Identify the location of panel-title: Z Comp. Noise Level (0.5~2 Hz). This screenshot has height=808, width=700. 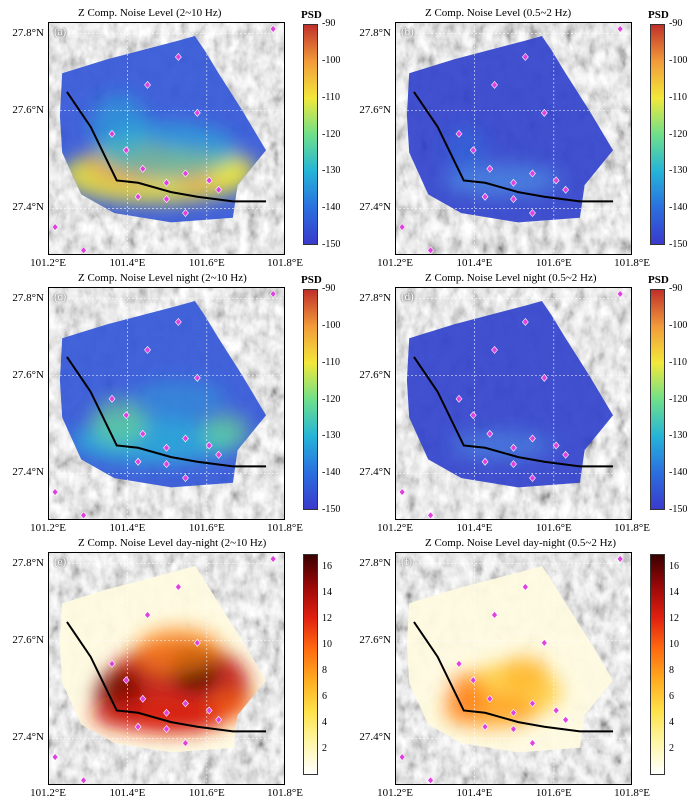
(498, 13).